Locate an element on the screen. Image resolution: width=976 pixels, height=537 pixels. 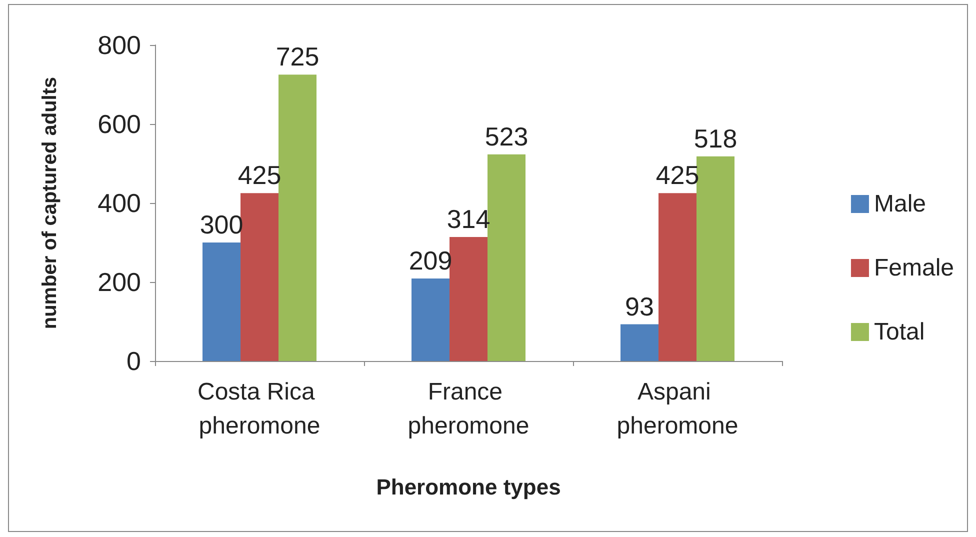
x-tick-label: Aspani pheromone is located at coordinates (677, 409).